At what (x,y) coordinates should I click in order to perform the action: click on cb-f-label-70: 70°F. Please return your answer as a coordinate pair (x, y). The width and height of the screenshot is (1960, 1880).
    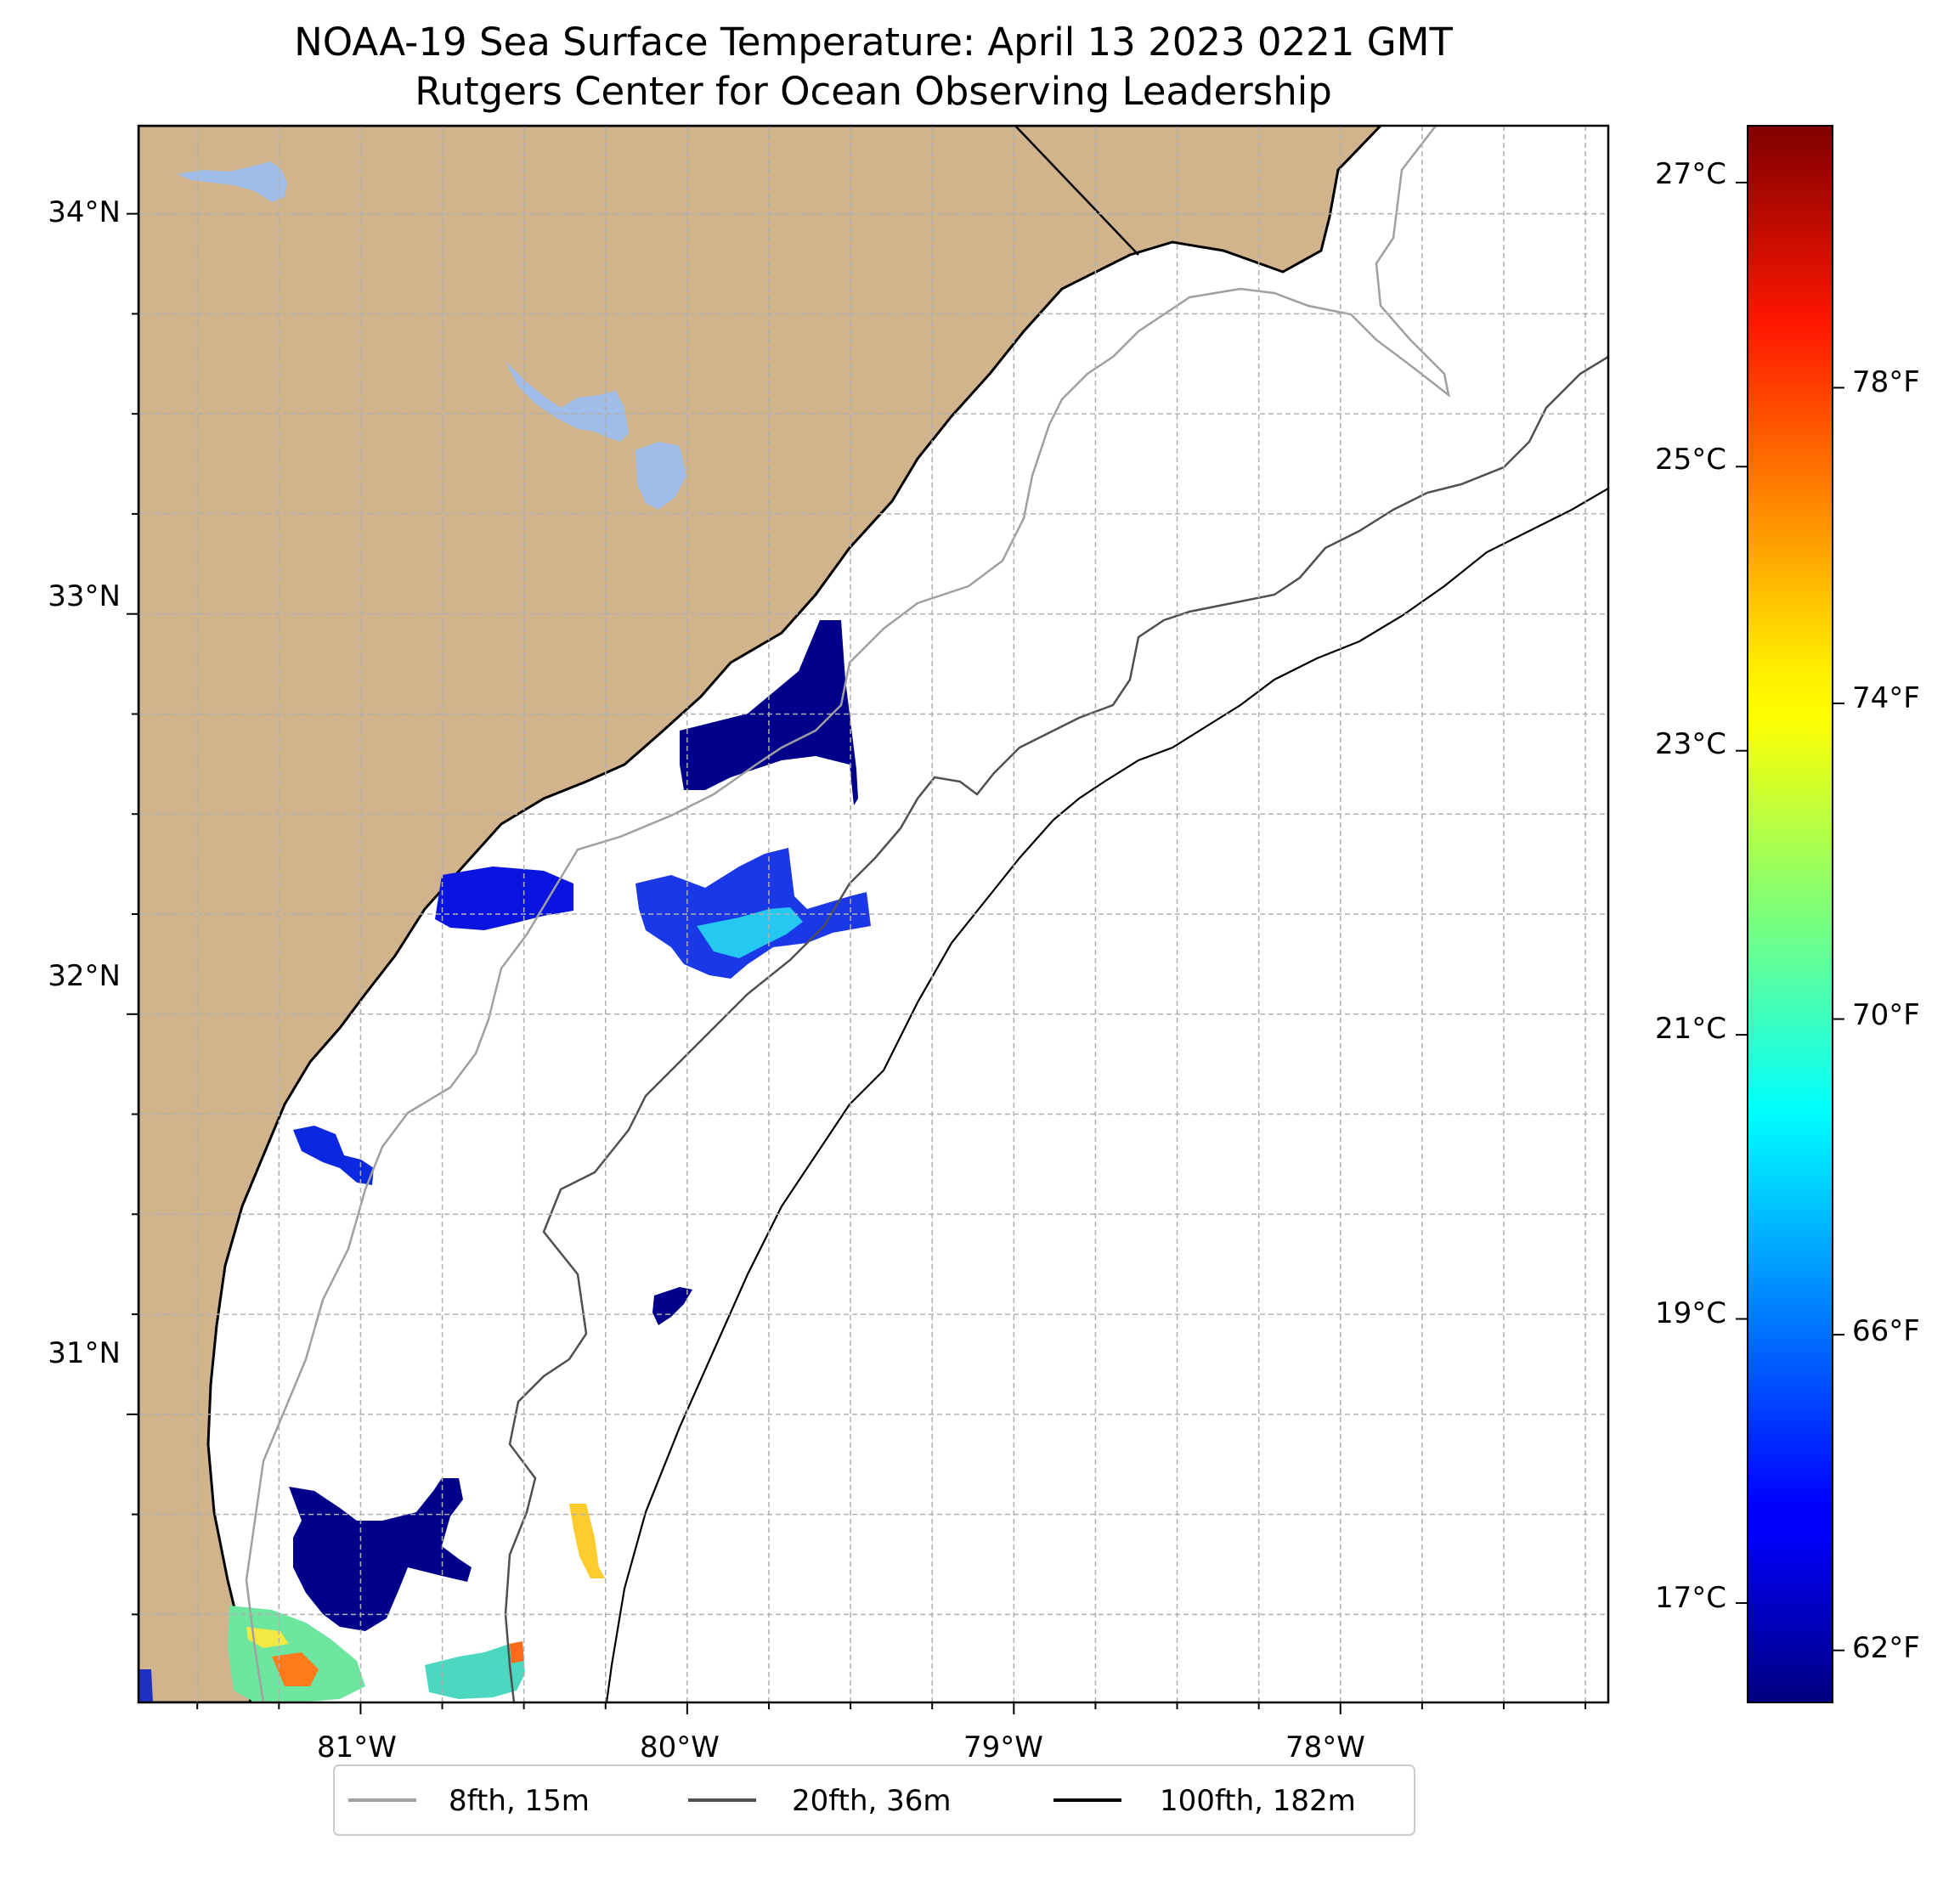
    Looking at the image, I should click on (1886, 1015).